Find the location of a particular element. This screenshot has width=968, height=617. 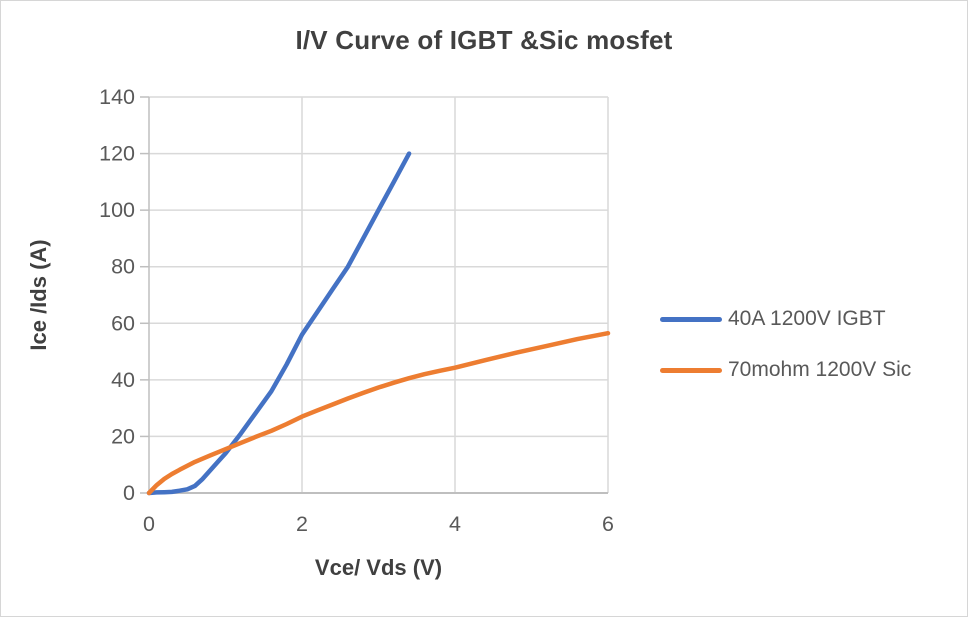

x-tick-label: 0 is located at coordinates (149, 524).